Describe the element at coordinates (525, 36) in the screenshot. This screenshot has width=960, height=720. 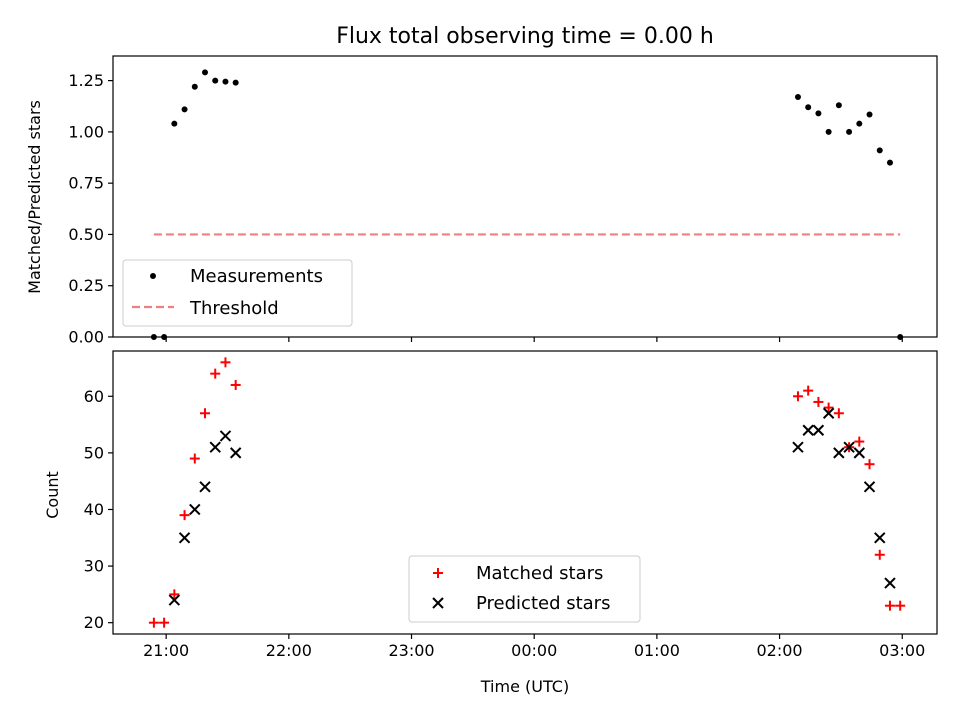
I see `chart-title: Flux total observing time = 0.00 h` at that location.